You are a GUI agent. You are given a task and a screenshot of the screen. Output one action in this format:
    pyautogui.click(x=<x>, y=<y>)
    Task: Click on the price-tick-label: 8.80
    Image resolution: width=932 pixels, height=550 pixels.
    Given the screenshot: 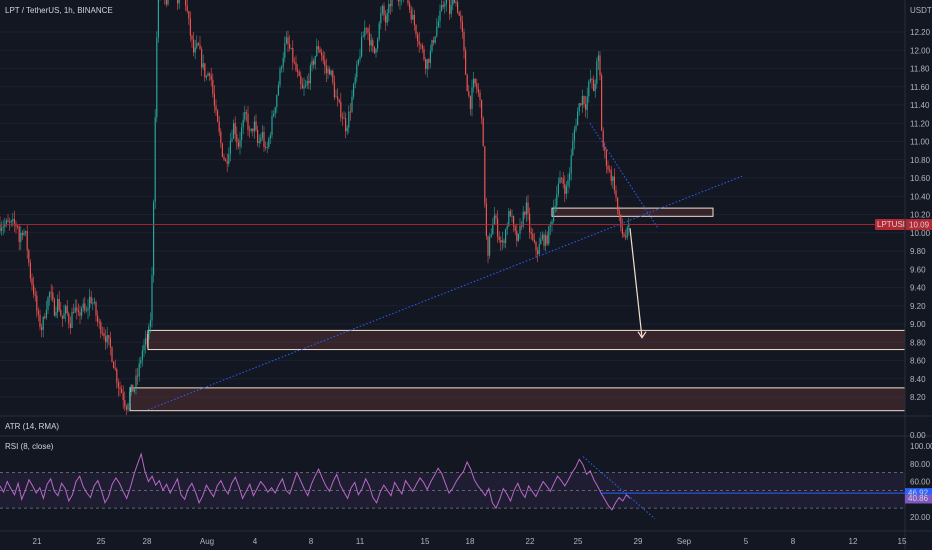 What is the action you would take?
    pyautogui.click(x=918, y=342)
    